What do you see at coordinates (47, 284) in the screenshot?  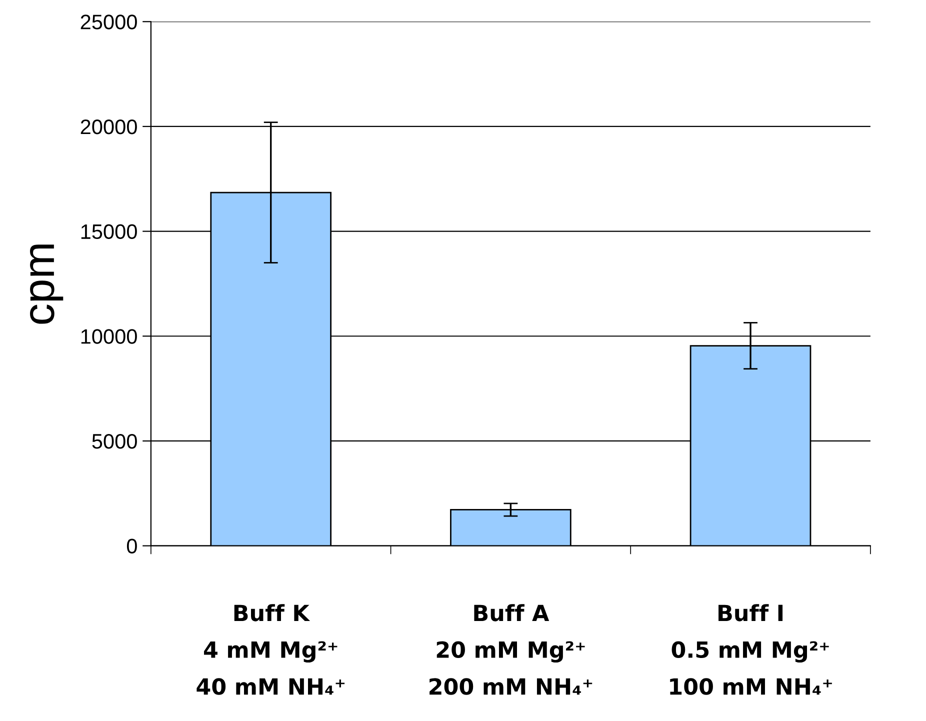 I see `y-axis-title: cpm` at bounding box center [47, 284].